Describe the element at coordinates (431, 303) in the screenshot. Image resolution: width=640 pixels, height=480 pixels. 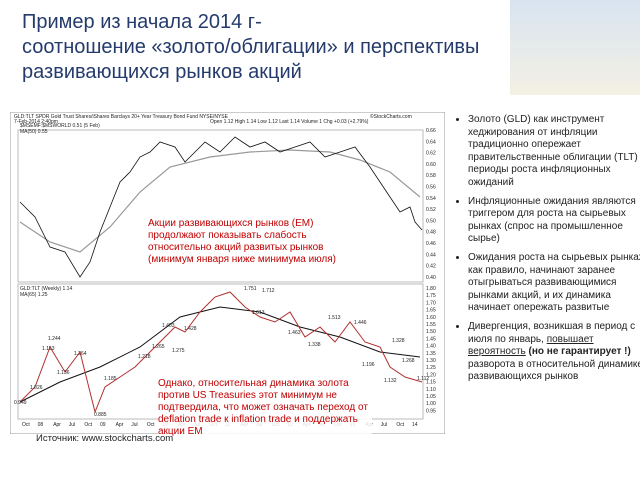
I see `tick-label: 1.70` at that location.